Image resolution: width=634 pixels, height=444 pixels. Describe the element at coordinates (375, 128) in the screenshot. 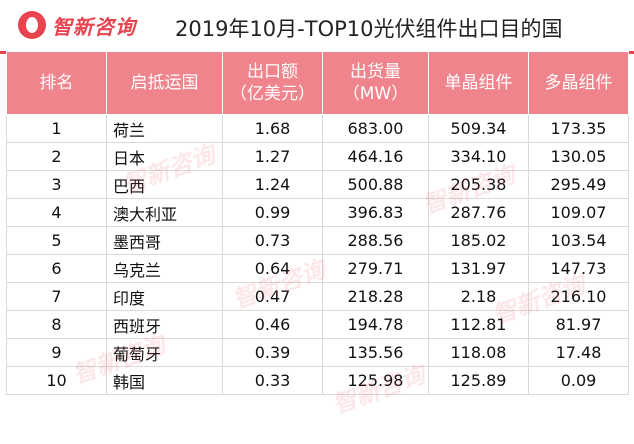

I see `shipment-cell: 683.00` at that location.